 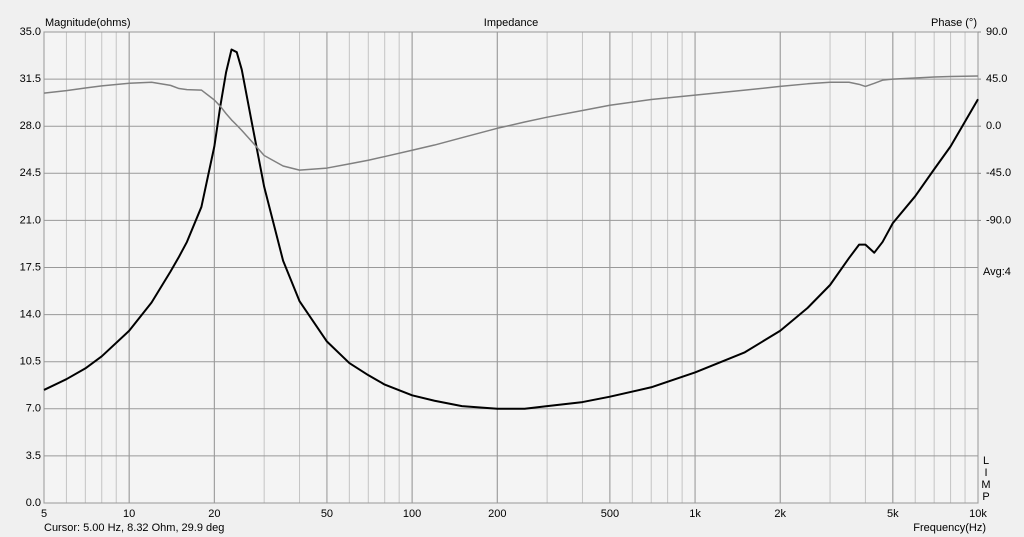 I want to click on y2-tick-label: 90.0, so click(x=996, y=32).